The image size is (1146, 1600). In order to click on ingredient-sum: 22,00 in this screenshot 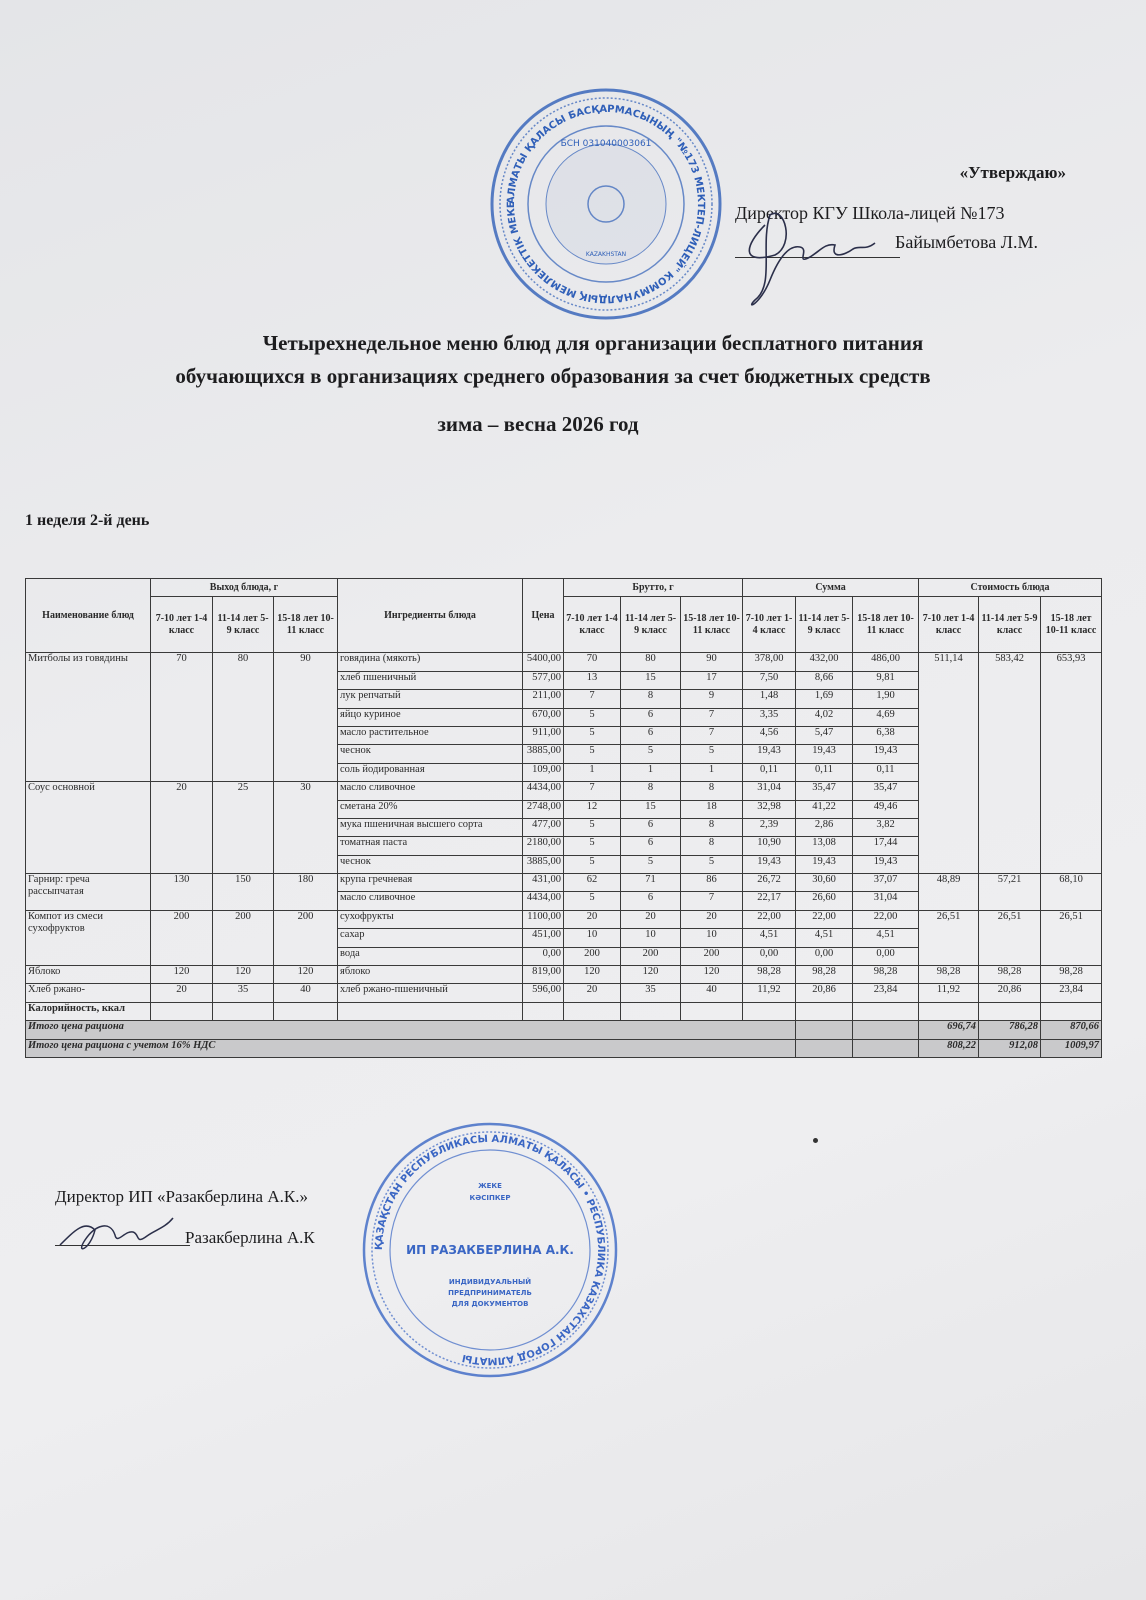, I will do `click(886, 919)`.